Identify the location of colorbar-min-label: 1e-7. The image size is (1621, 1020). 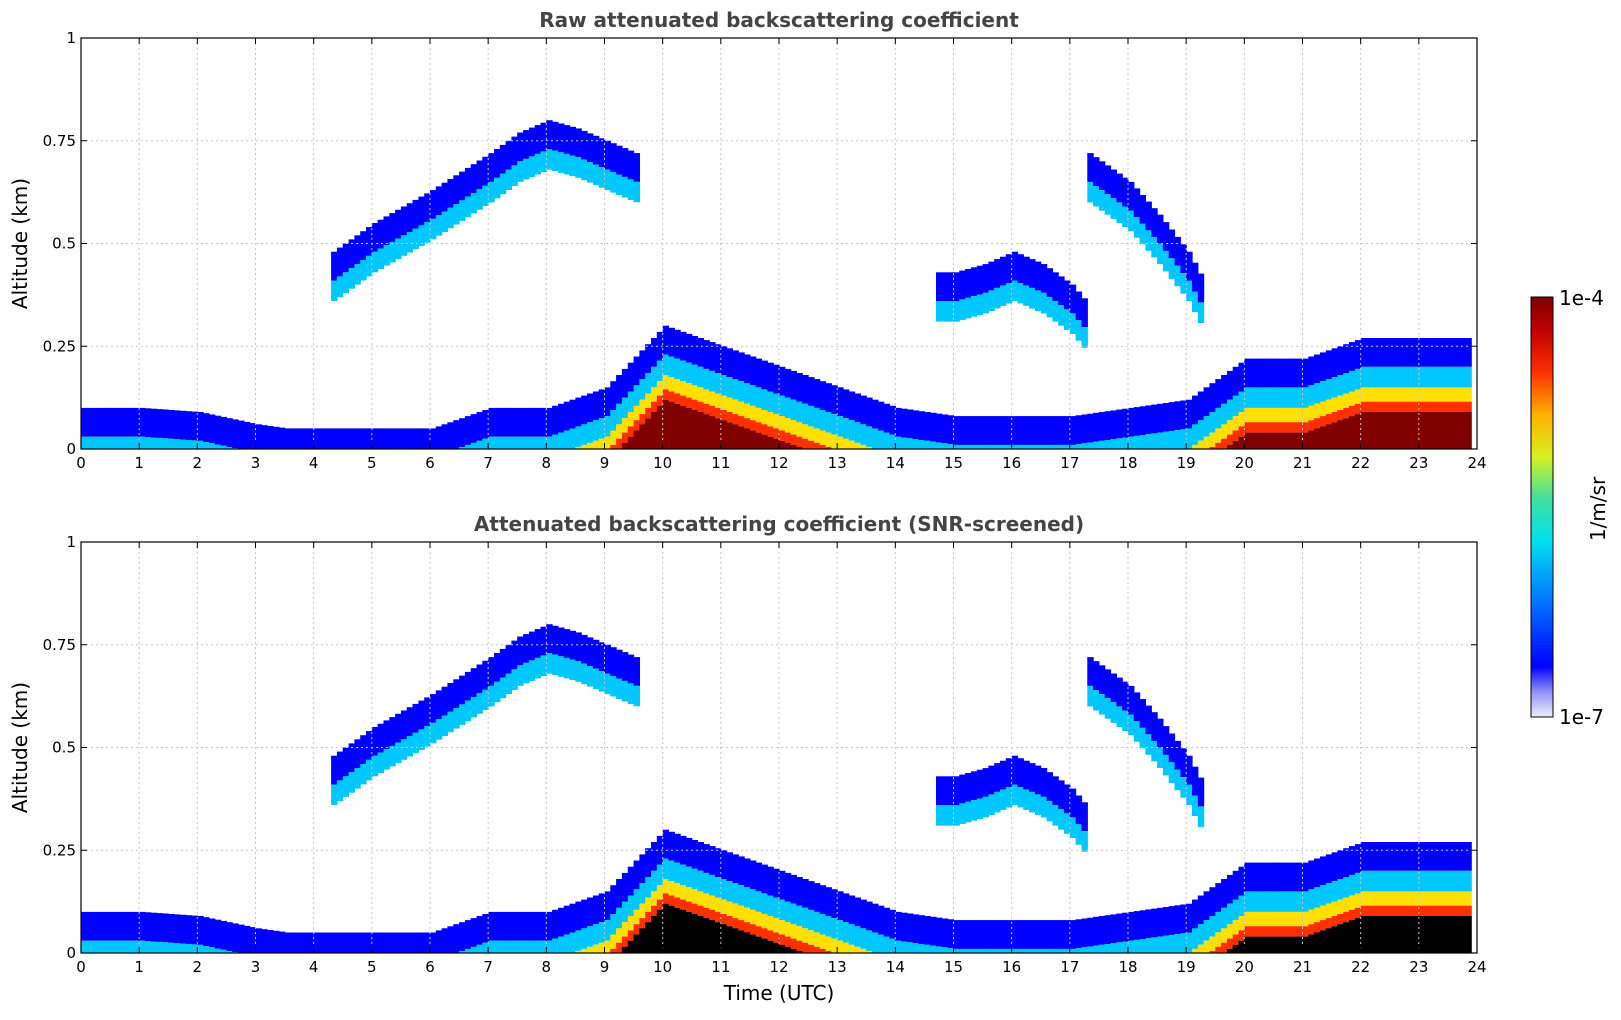
(1581, 717).